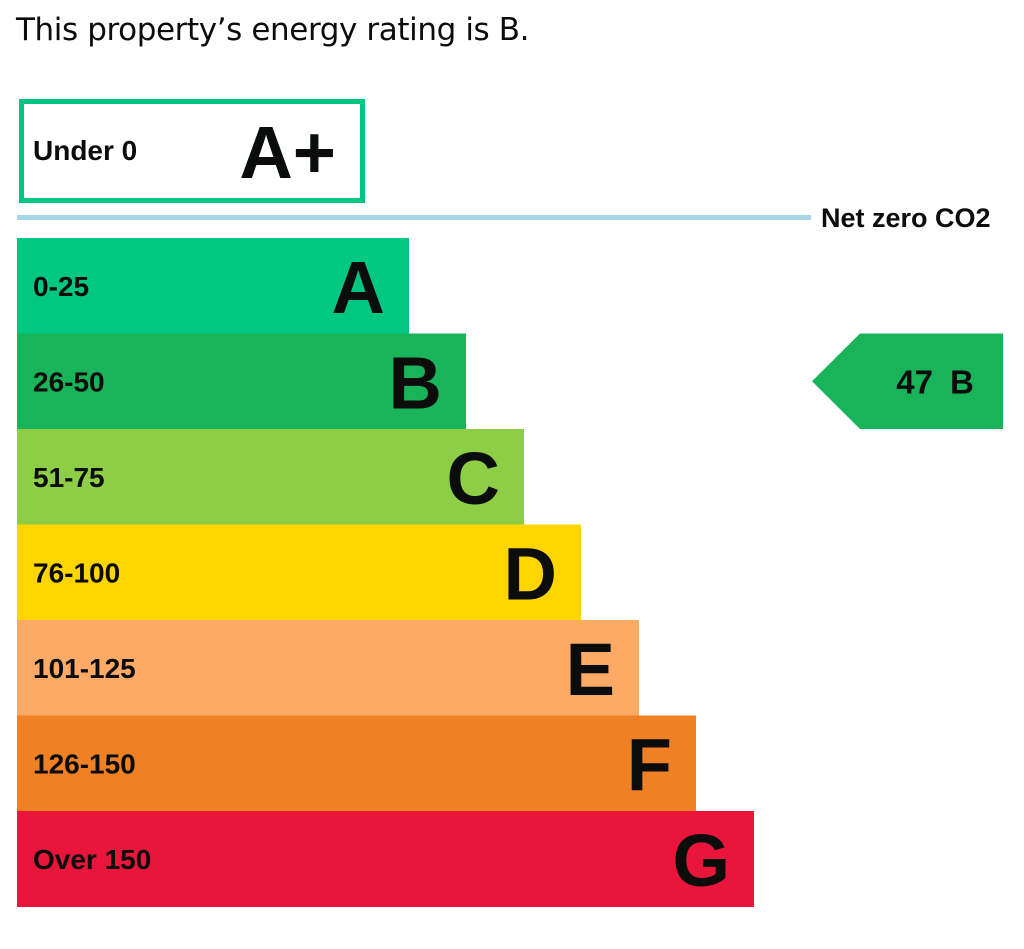  I want to click on band-range-label: Under 0, so click(85, 150).